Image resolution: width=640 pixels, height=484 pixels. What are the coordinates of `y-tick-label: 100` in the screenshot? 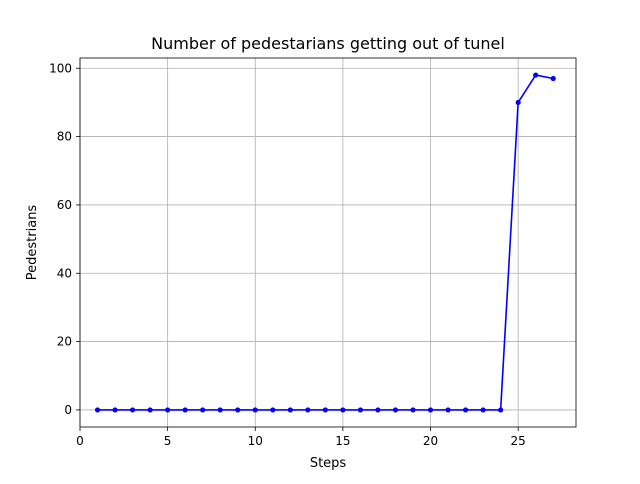 It's located at (60, 68).